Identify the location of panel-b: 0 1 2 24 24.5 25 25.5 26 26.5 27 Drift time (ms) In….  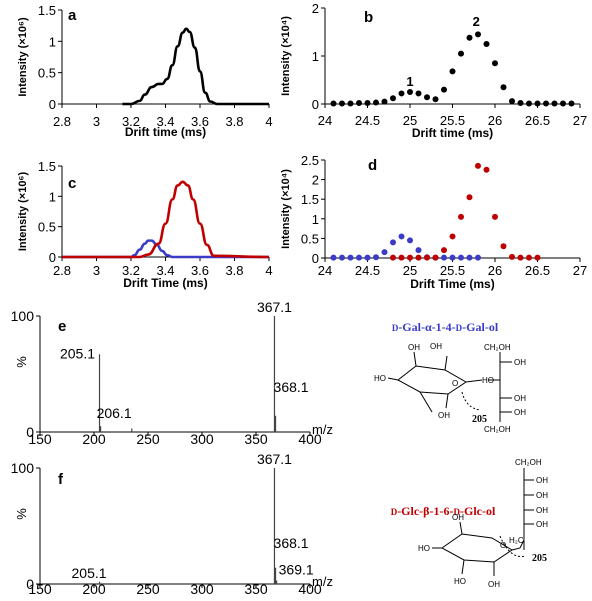
(433, 70).